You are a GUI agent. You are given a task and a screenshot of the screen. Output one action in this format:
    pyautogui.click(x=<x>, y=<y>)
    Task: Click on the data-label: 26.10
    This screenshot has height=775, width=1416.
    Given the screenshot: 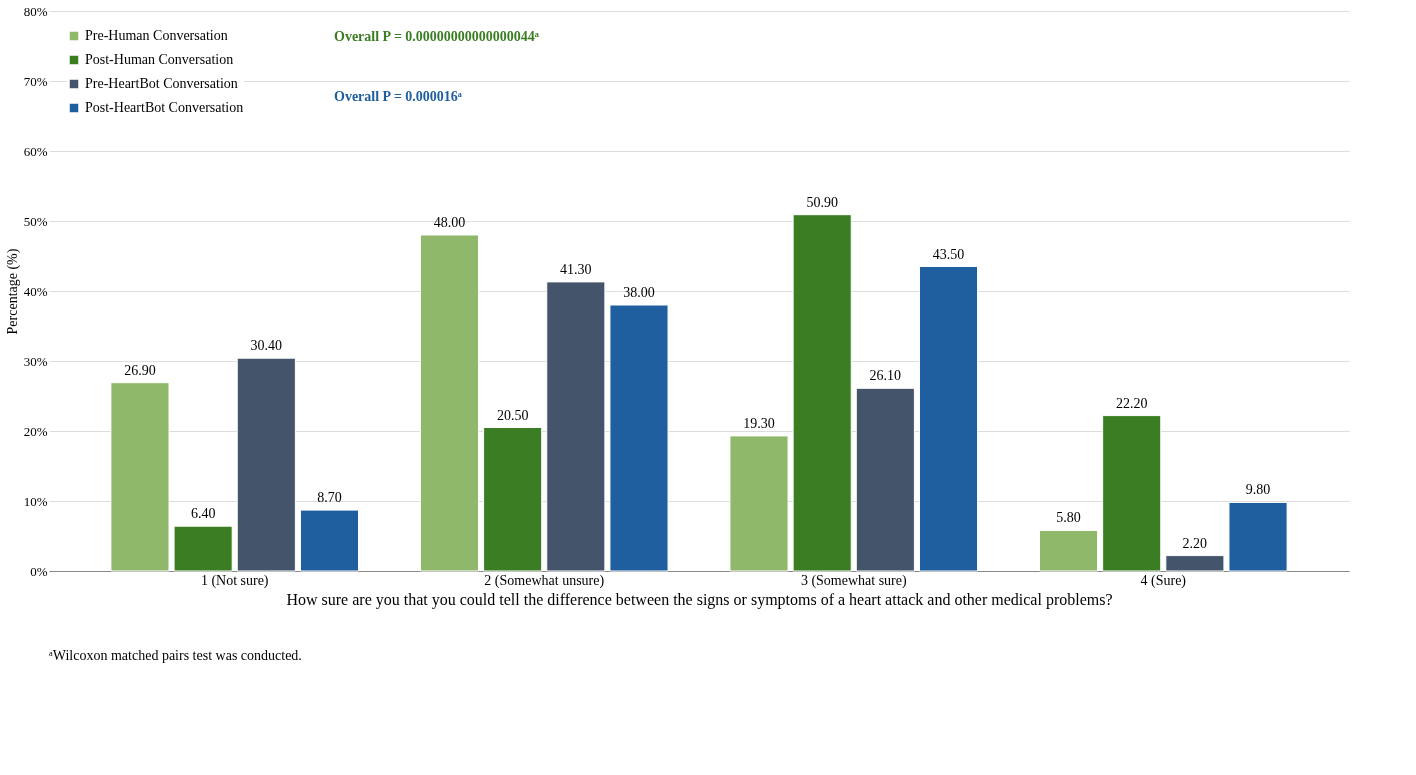 What is the action you would take?
    pyautogui.click(x=885, y=376)
    